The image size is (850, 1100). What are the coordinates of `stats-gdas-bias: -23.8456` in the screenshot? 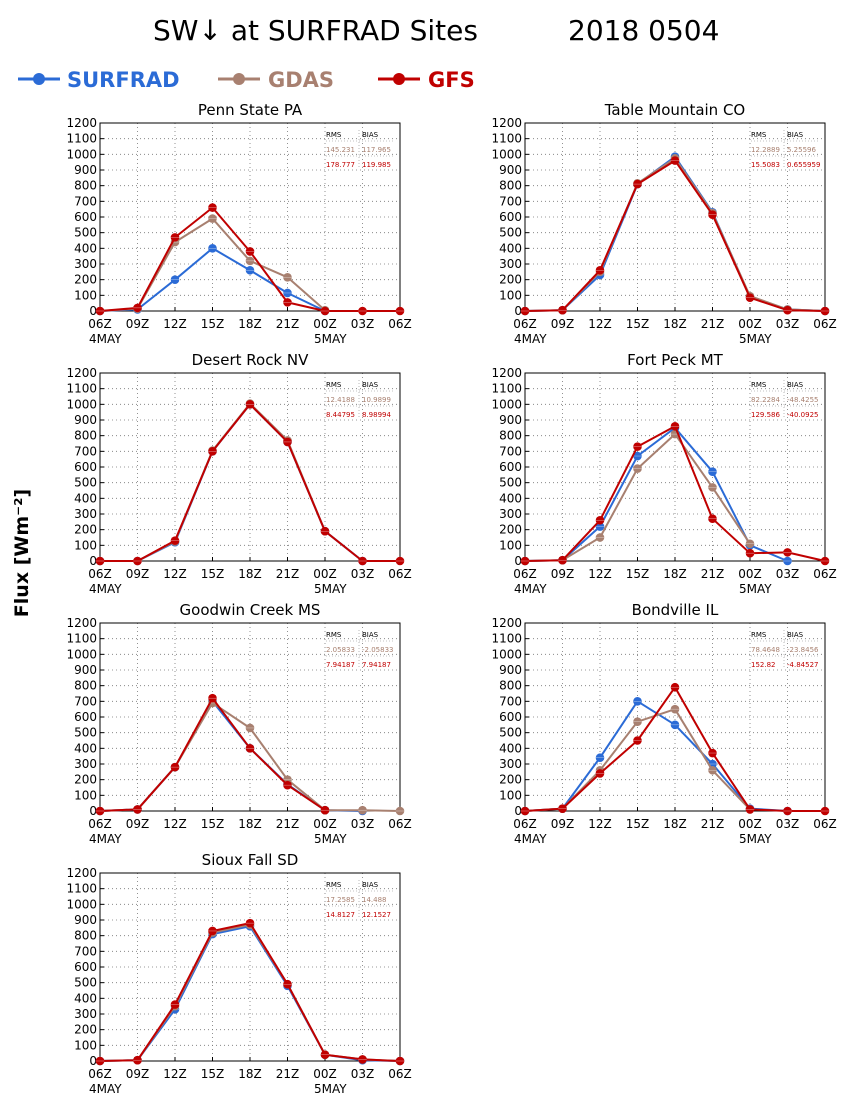 It's located at (803, 650).